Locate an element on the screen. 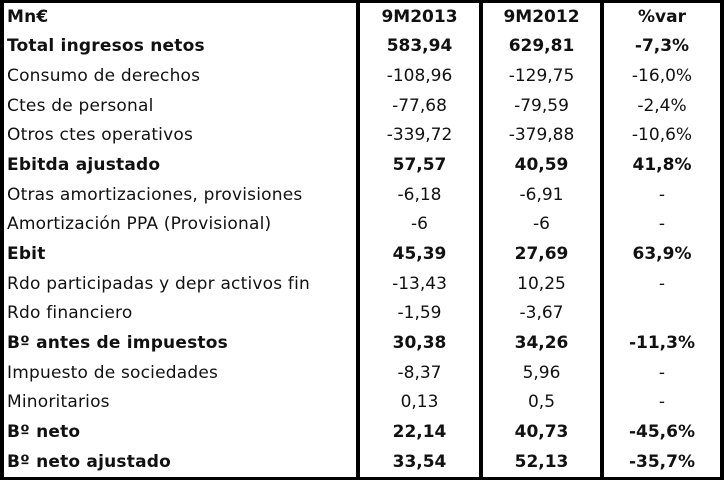 This screenshot has height=480, width=724. table-row: Impuesto de sociedades -8,37 5,96 - is located at coordinates (362, 373).